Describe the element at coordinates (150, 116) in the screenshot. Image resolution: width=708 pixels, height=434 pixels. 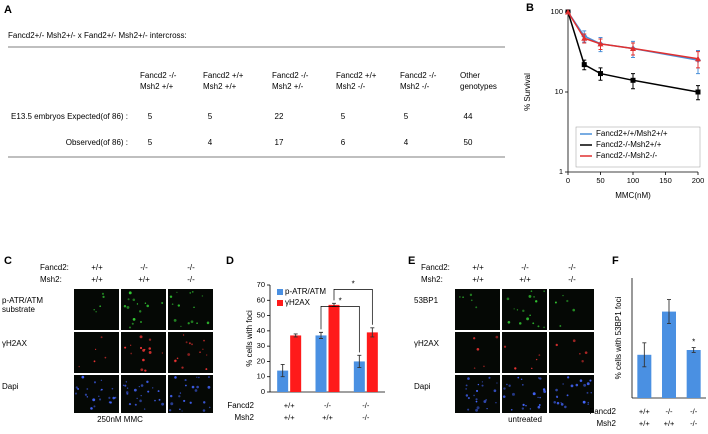
I see `cell: 5` at that location.